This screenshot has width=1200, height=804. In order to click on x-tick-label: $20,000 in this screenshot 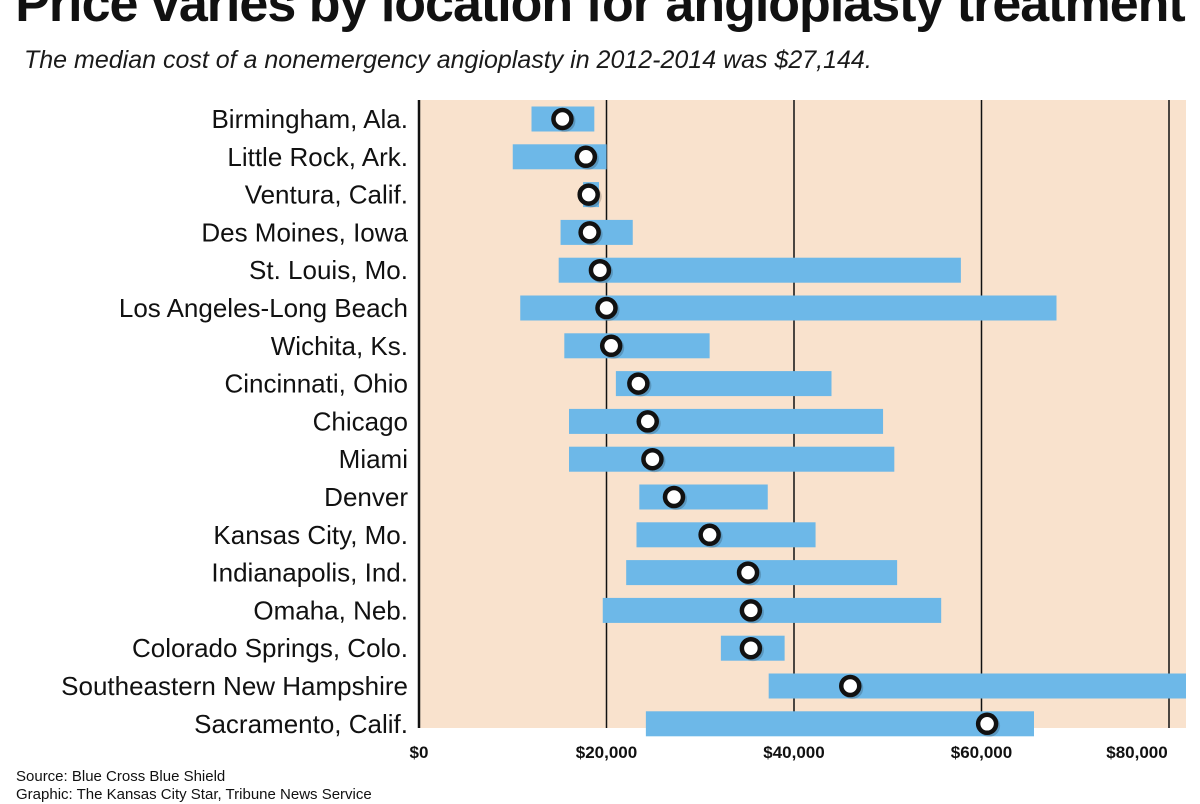, I will do `click(606, 752)`.